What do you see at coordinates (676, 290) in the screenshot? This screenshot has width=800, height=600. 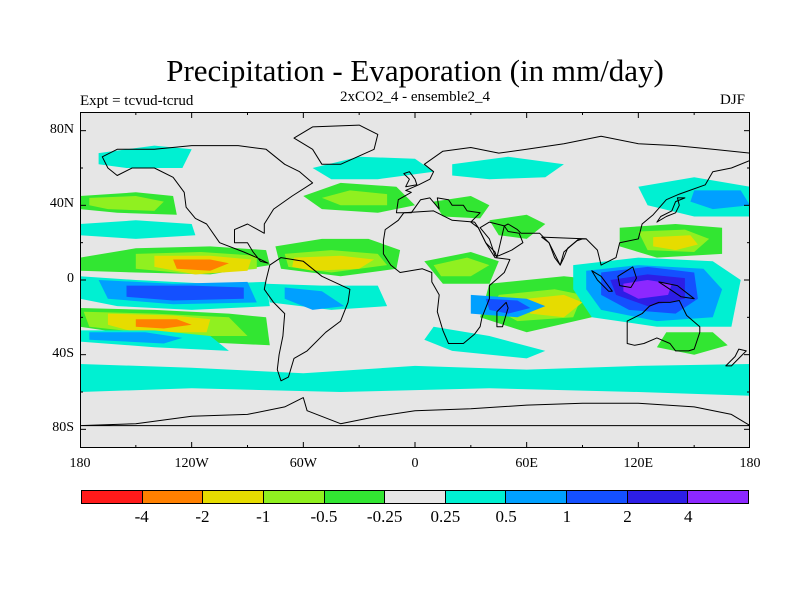 I see `new-guinea-coast` at bounding box center [676, 290].